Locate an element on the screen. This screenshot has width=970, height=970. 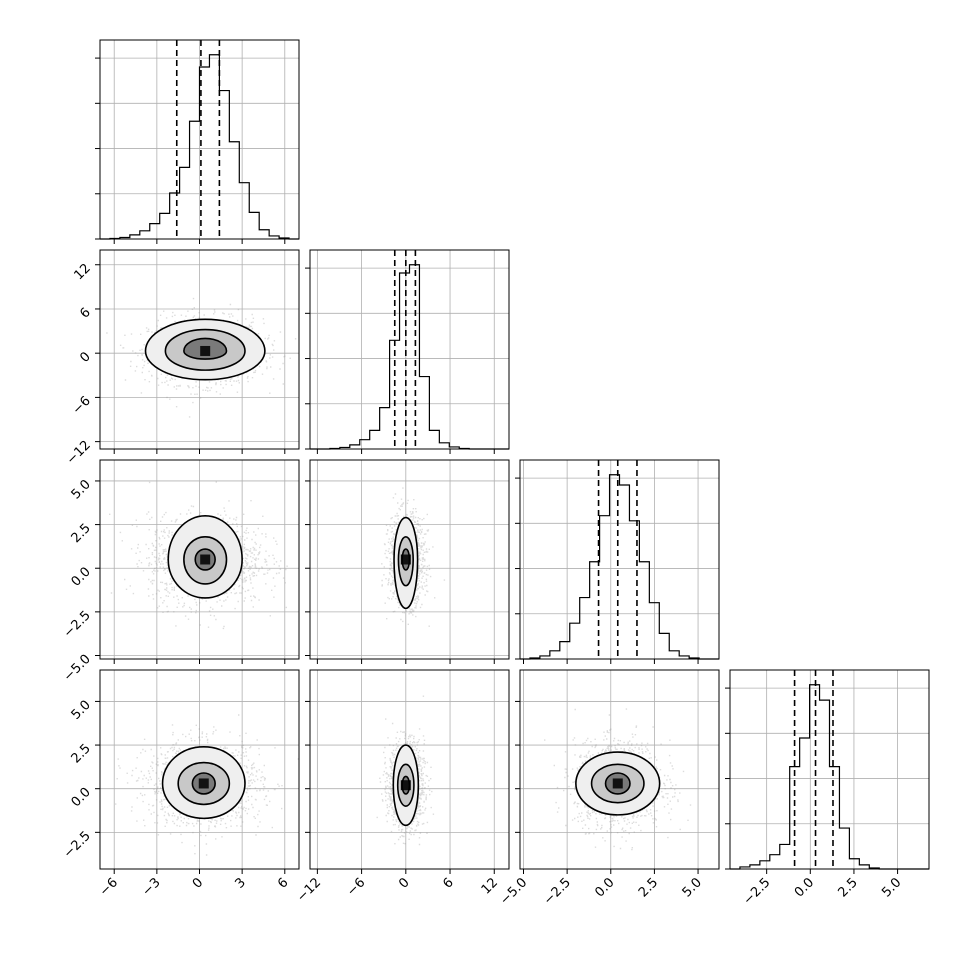
pair-panel-1-0: −12 −6 0 6 12 is located at coordinates (182, 358).